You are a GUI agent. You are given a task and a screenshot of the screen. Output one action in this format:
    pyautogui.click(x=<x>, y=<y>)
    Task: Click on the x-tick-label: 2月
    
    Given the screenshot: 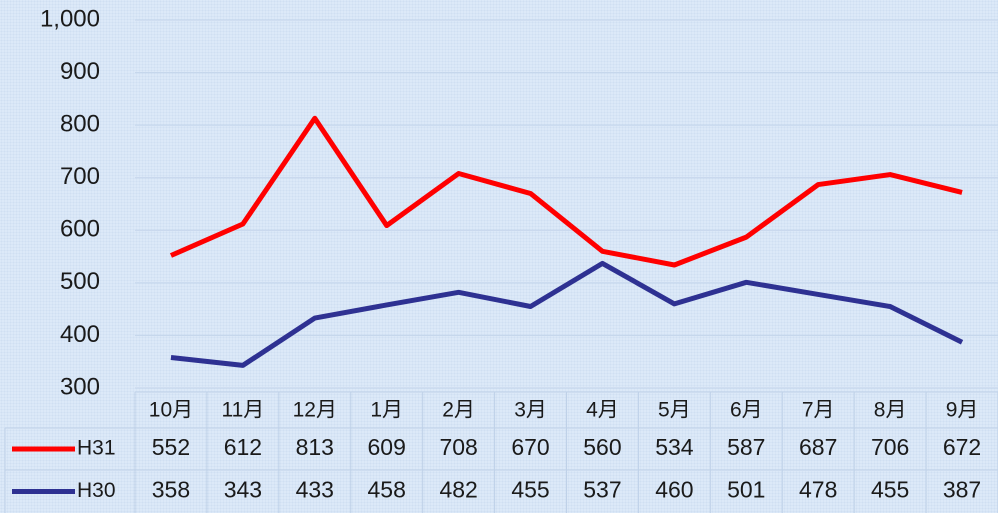 What is the action you would take?
    pyautogui.click(x=458, y=410)
    